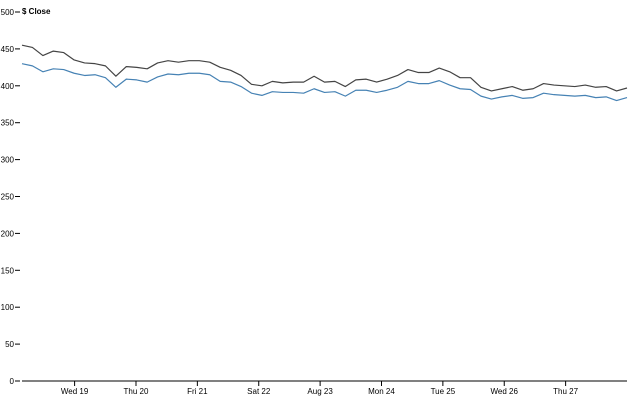  What do you see at coordinates (36, 11) in the screenshot?
I see `y-axis-label: $ Close` at bounding box center [36, 11].